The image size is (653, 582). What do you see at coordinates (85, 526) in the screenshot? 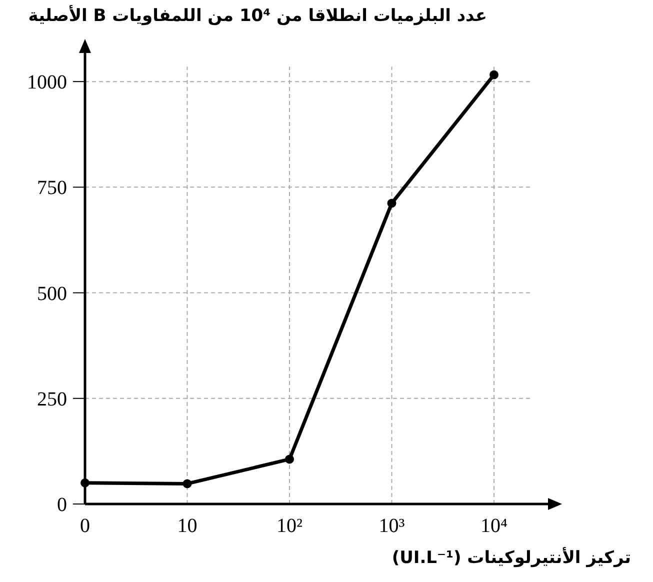
I see `x-tick-label: 0` at bounding box center [85, 526].